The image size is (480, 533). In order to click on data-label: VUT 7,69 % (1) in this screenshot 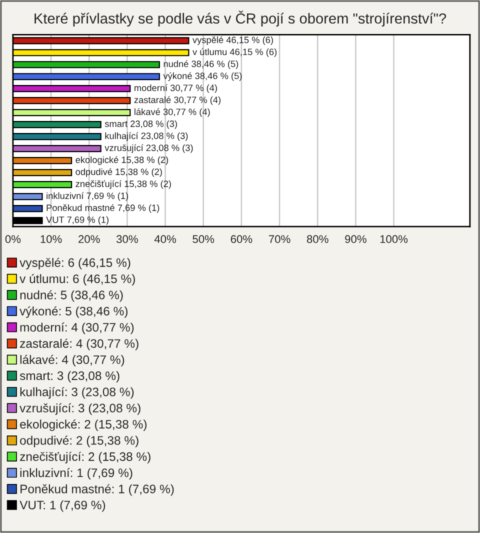, I will do `click(77, 220)`.